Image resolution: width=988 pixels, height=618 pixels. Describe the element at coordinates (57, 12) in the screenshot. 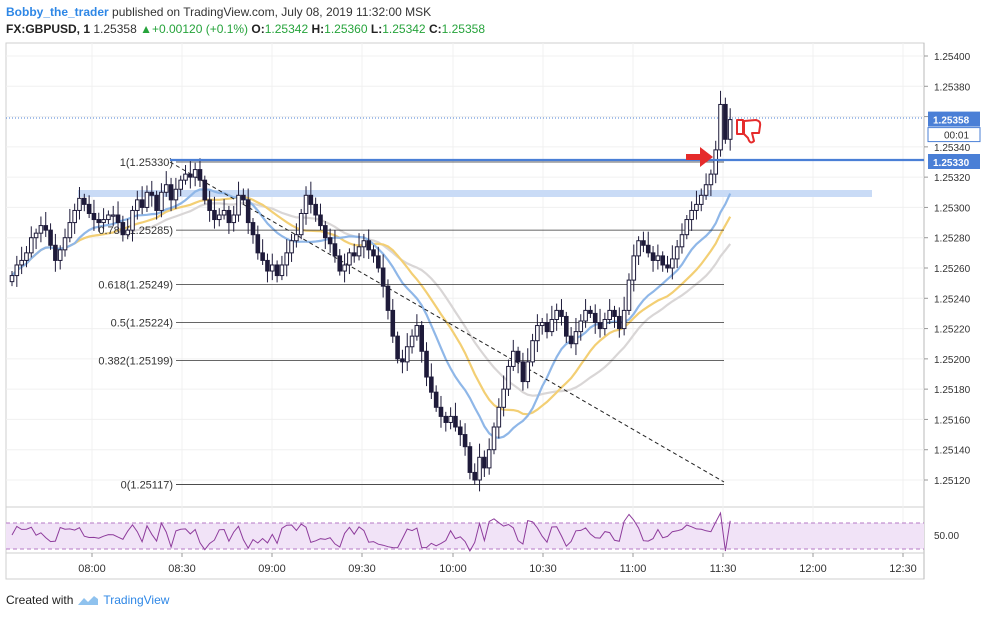

I see `author-name: Bobby_the_trader` at that location.